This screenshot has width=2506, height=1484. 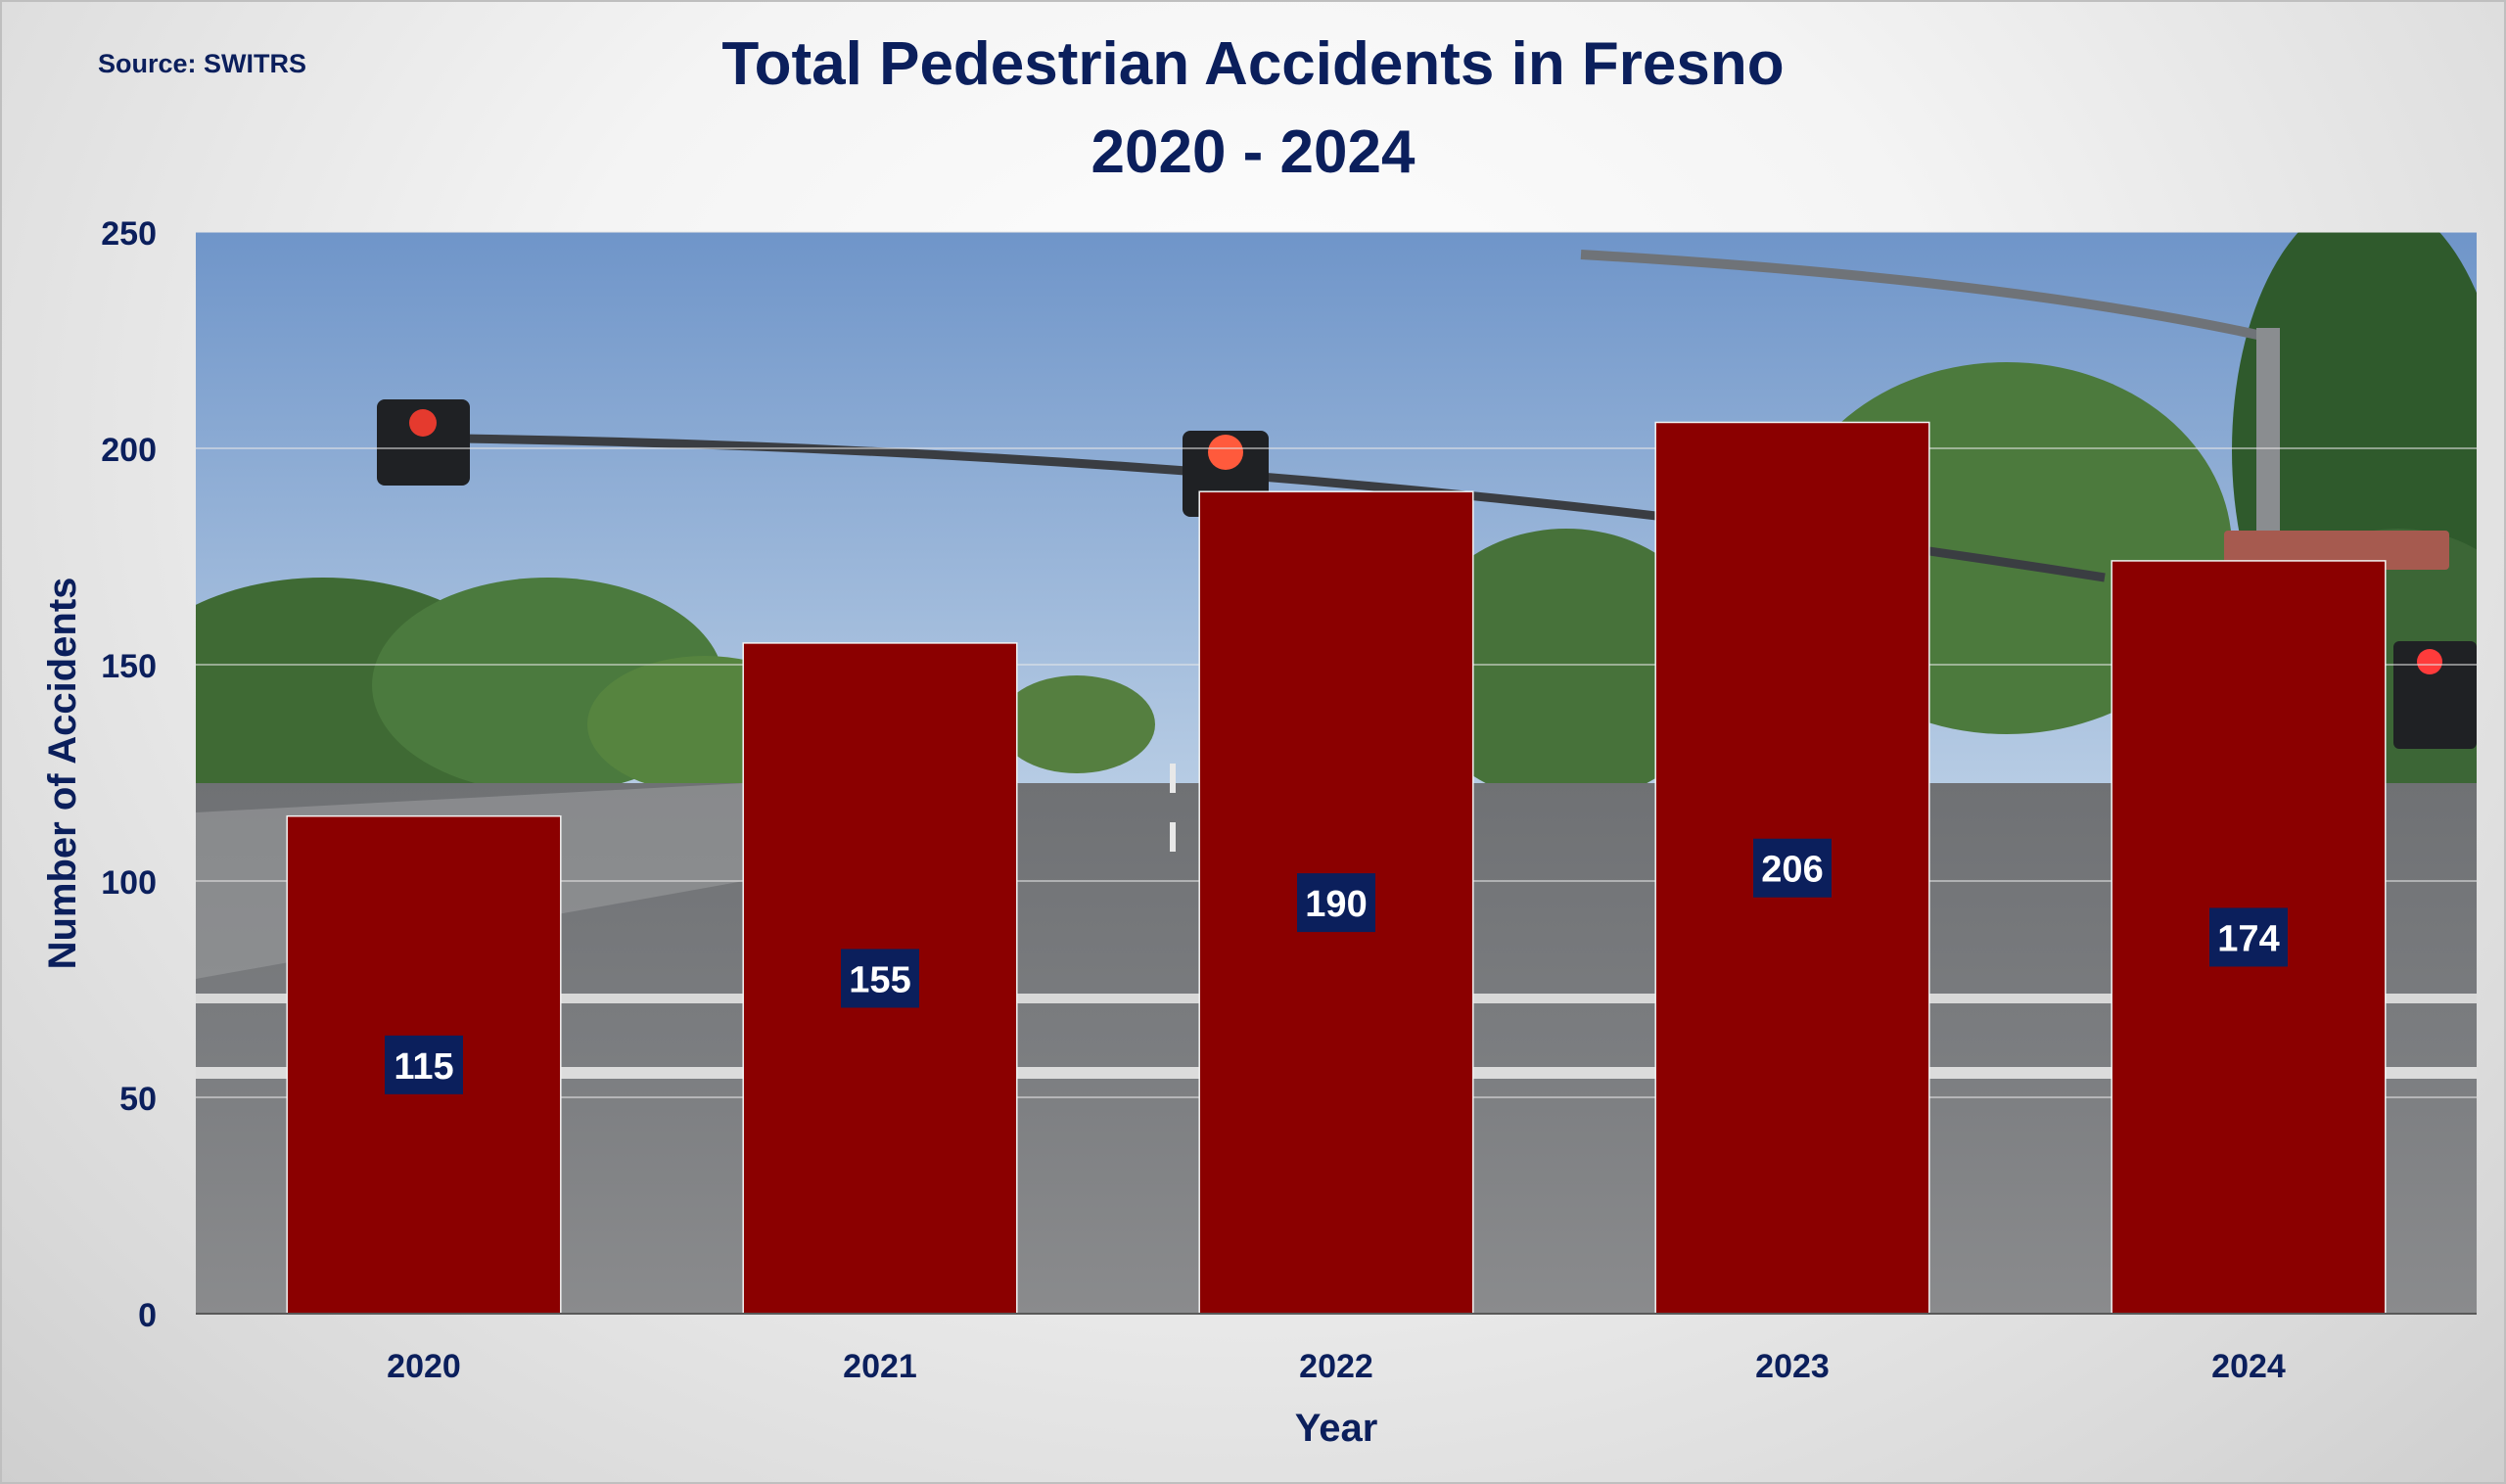 What do you see at coordinates (880, 1366) in the screenshot?
I see `x-tick-label: 2021` at bounding box center [880, 1366].